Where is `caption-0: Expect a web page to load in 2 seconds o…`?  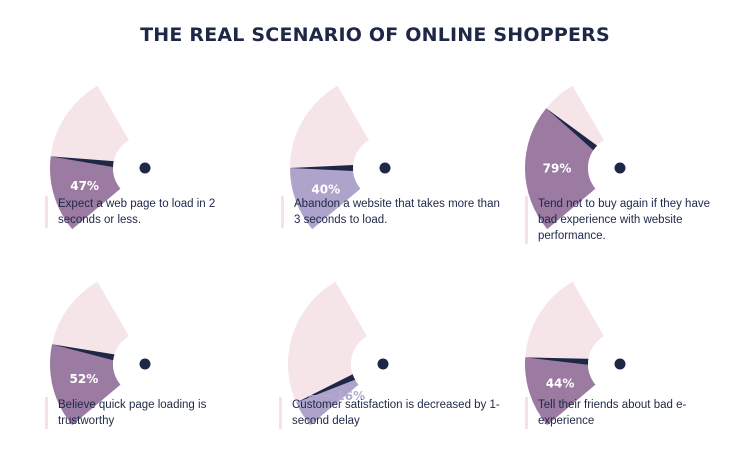
caption-0: Expect a web page to load in 2 seconds o… is located at coordinates (144, 212).